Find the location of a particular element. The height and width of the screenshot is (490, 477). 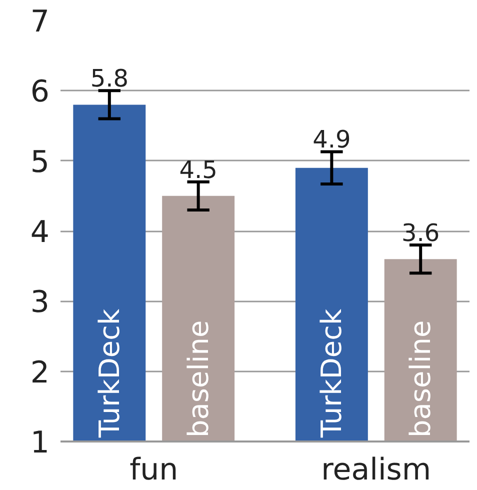

text: TurkDeck is located at coordinates (331, 373).